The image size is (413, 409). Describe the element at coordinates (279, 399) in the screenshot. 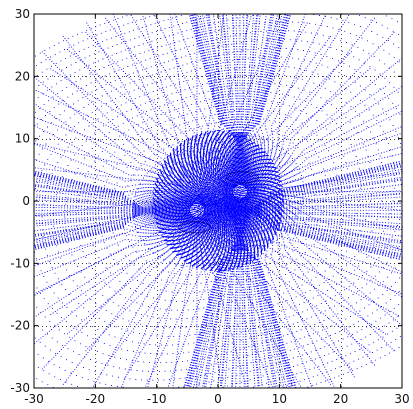

I see `x-tick-label-4: 10` at that location.